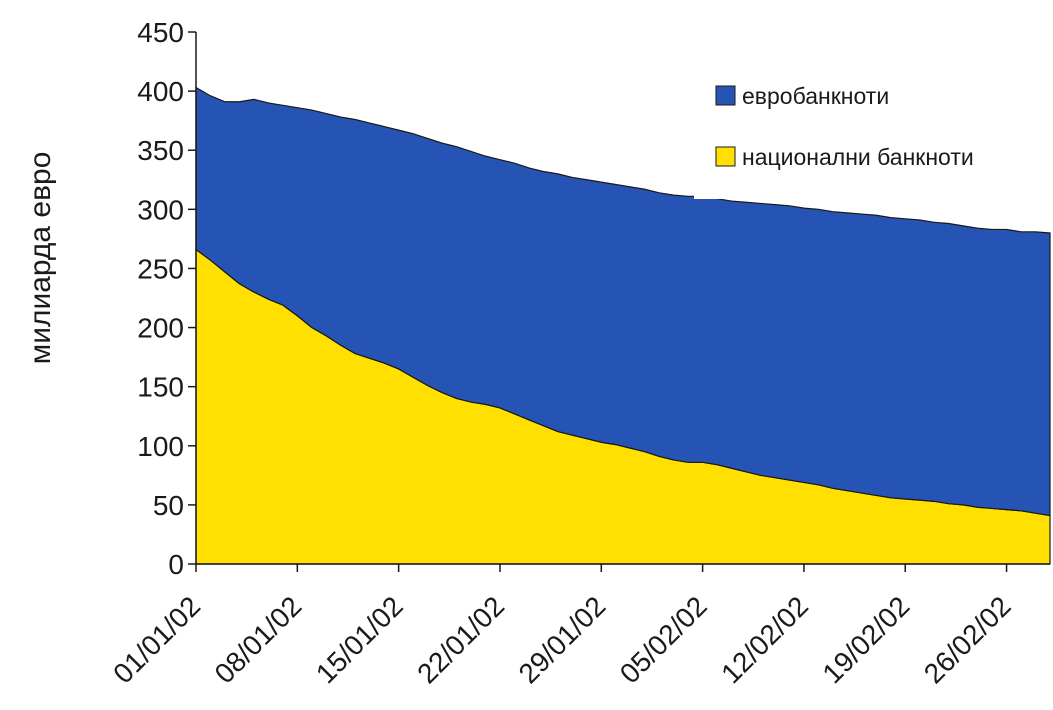 The height and width of the screenshot is (710, 1053). Describe the element at coordinates (663, 639) in the screenshot. I see `x-tick-label: 05/02/02` at that location.